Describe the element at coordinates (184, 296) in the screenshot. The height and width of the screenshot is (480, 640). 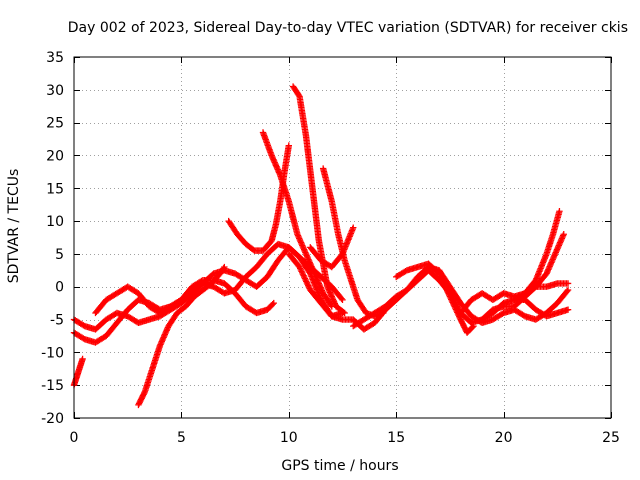
I see `series-sat-d` at that location.